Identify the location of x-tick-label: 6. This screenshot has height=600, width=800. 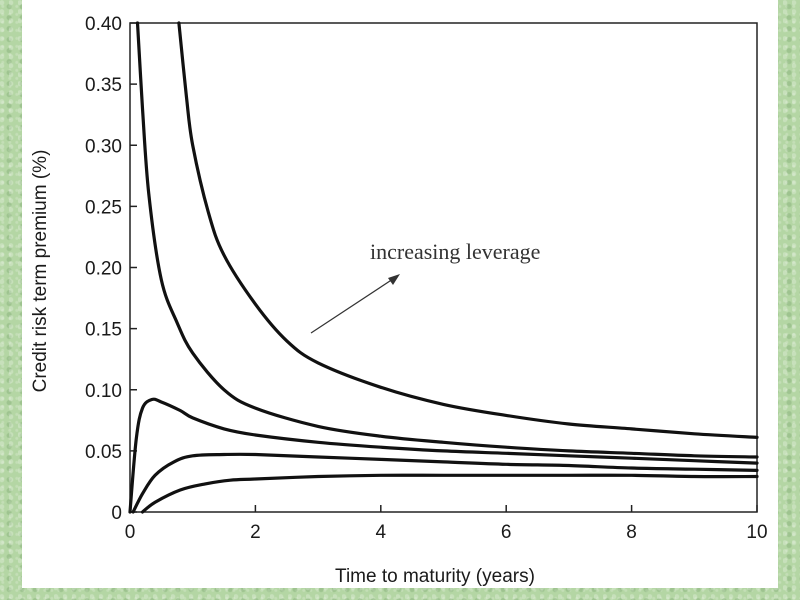
(506, 532).